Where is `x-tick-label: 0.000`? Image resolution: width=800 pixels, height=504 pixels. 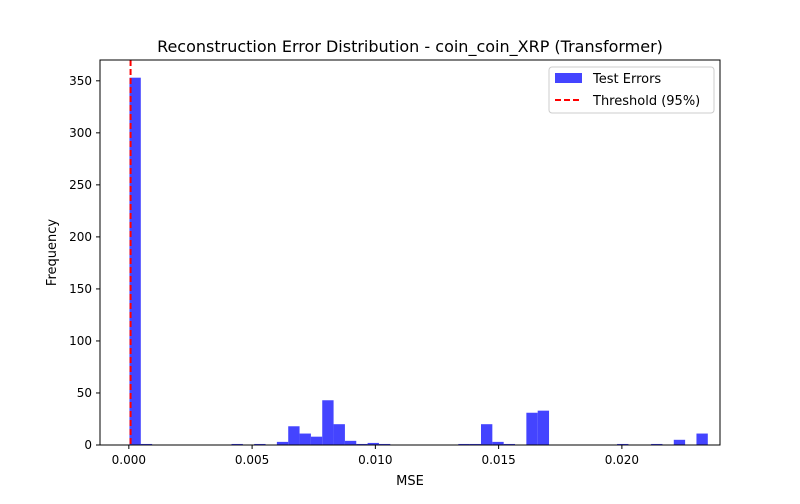
x-tick-label: 0.000 is located at coordinates (129, 460).